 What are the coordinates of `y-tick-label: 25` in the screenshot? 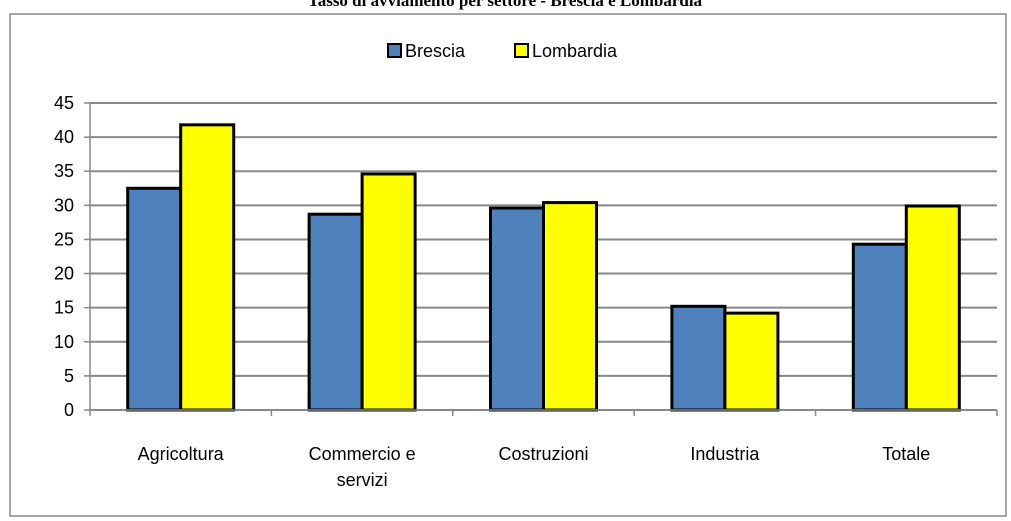 It's located at (64, 239).